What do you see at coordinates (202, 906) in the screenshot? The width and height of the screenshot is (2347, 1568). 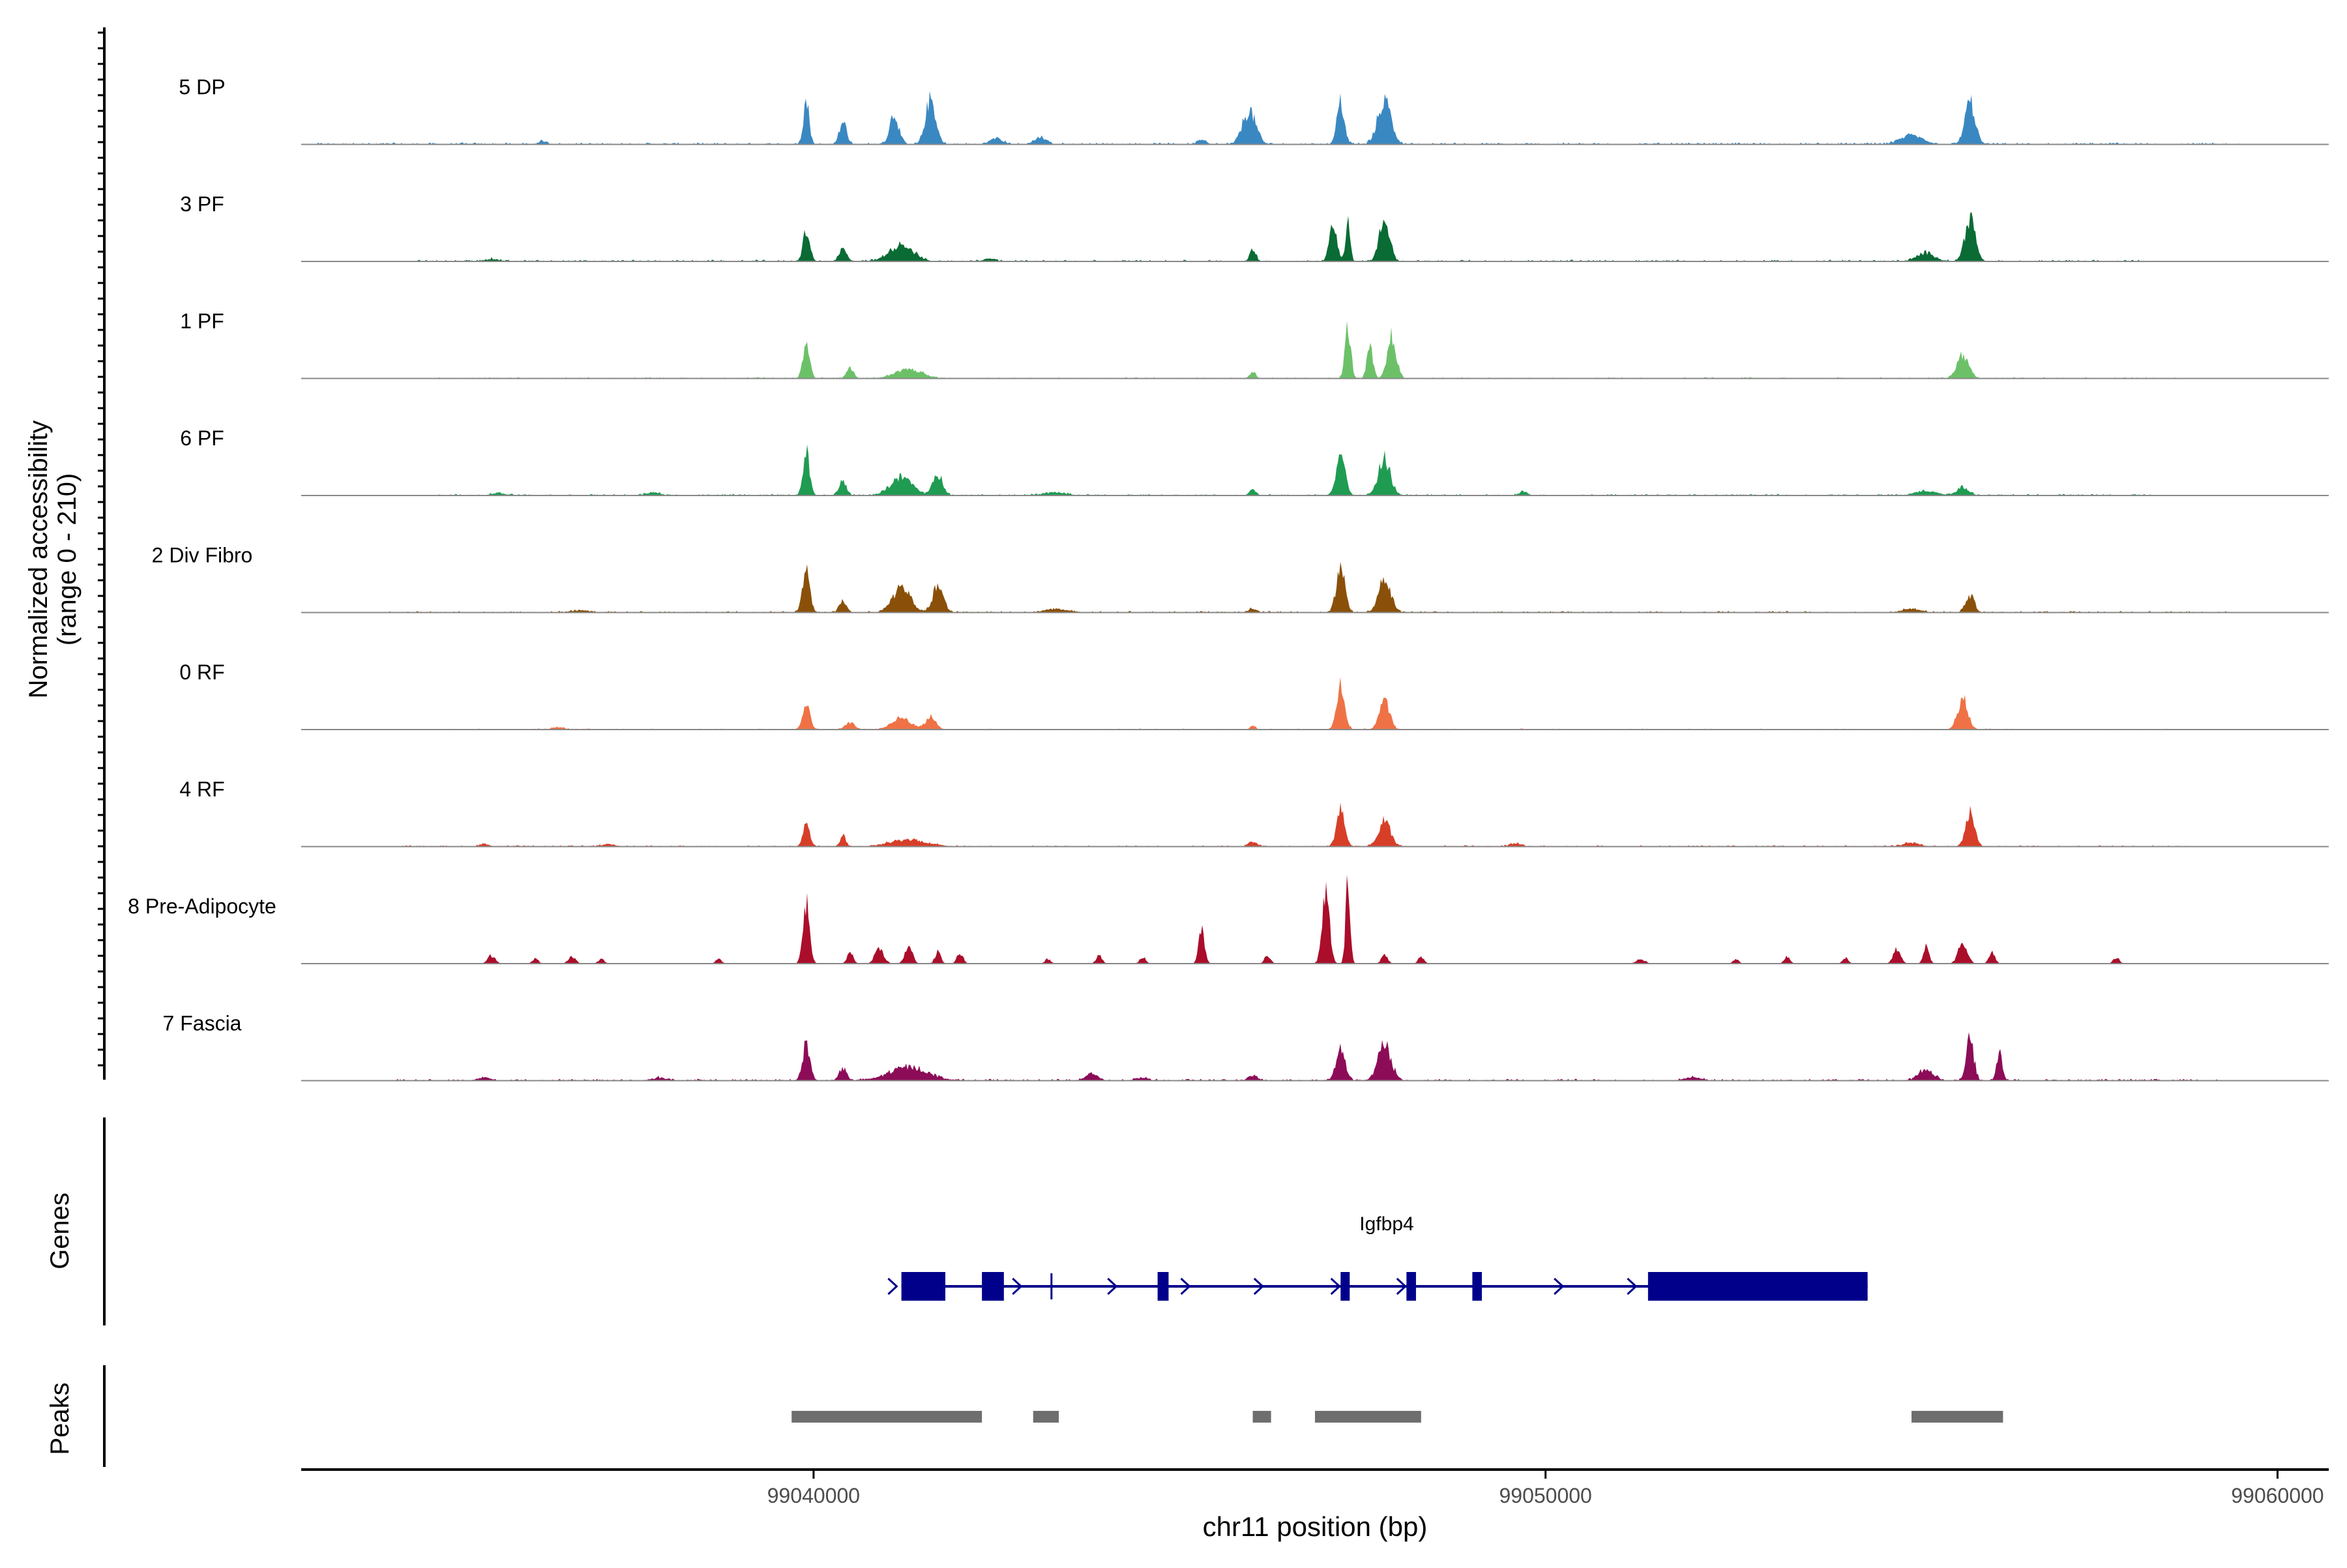 I see `track-label: 8 Pre-Adipocyte` at bounding box center [202, 906].